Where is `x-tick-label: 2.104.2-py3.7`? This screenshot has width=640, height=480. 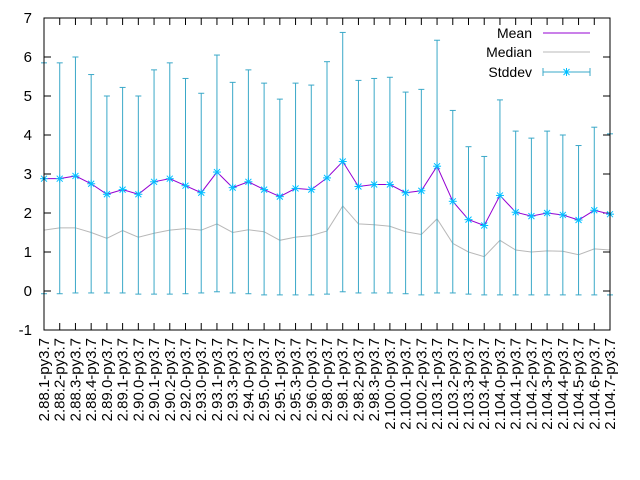 x-tick-label: 2.104.2-py3.7 is located at coordinates (531, 384).